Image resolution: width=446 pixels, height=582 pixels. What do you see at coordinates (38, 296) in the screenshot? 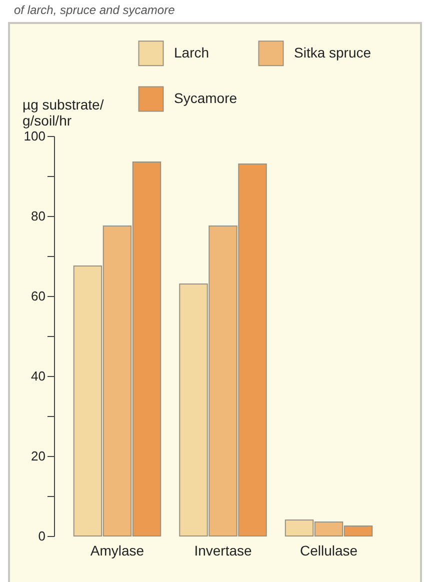
I see `y-tick-label: 60` at bounding box center [38, 296].